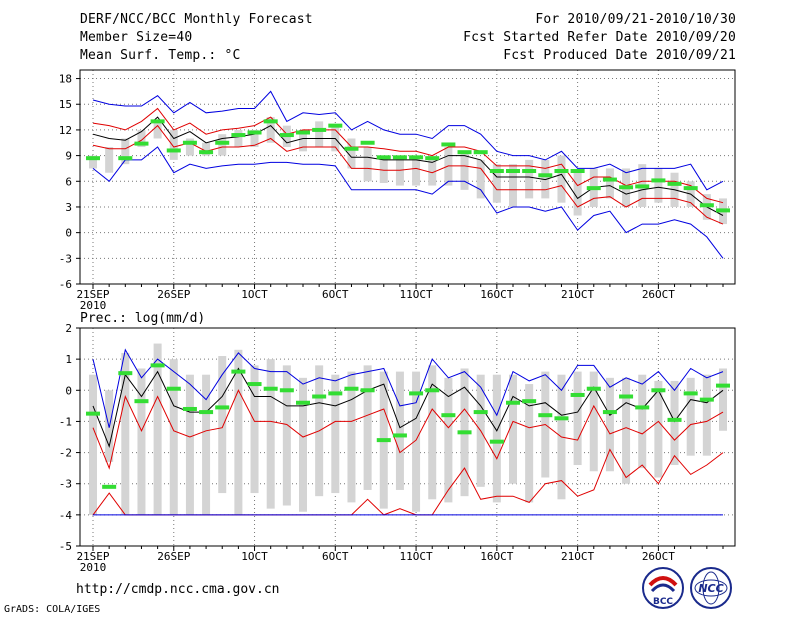 The height and width of the screenshot is (618, 800). I want to click on prec-ytick-label: -4, so click(66, 515).